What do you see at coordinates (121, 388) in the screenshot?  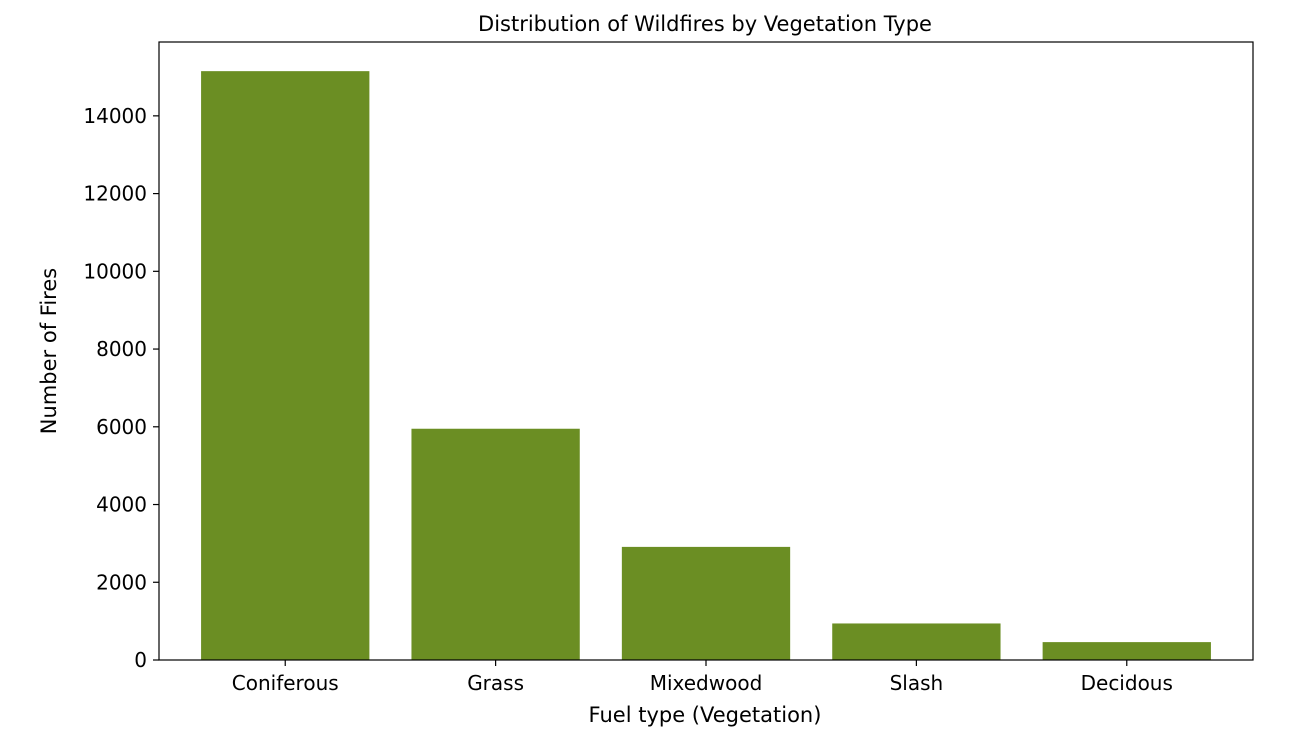 I see `y-axis-ticks: 0 2000 4000 6000 8000 10000 12000 14000` at bounding box center [121, 388].